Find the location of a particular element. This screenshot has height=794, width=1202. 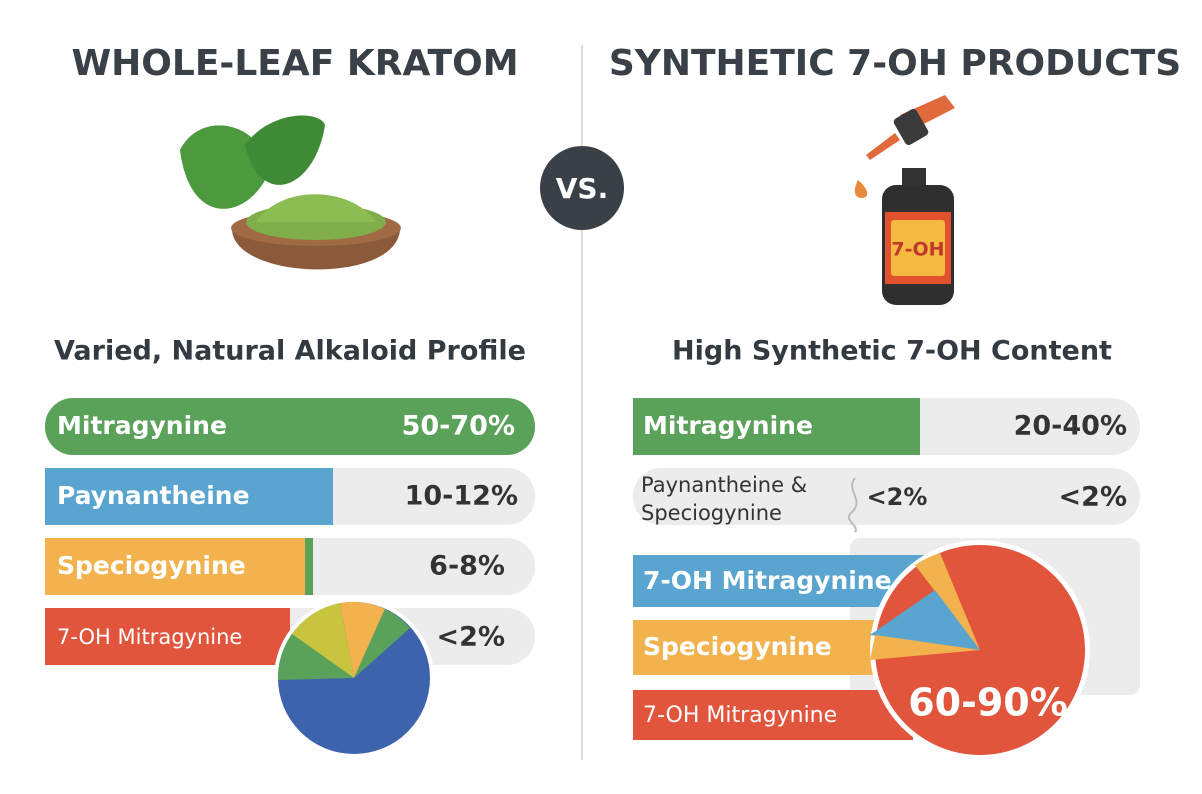

row-value: 50-70% is located at coordinates (458, 426).